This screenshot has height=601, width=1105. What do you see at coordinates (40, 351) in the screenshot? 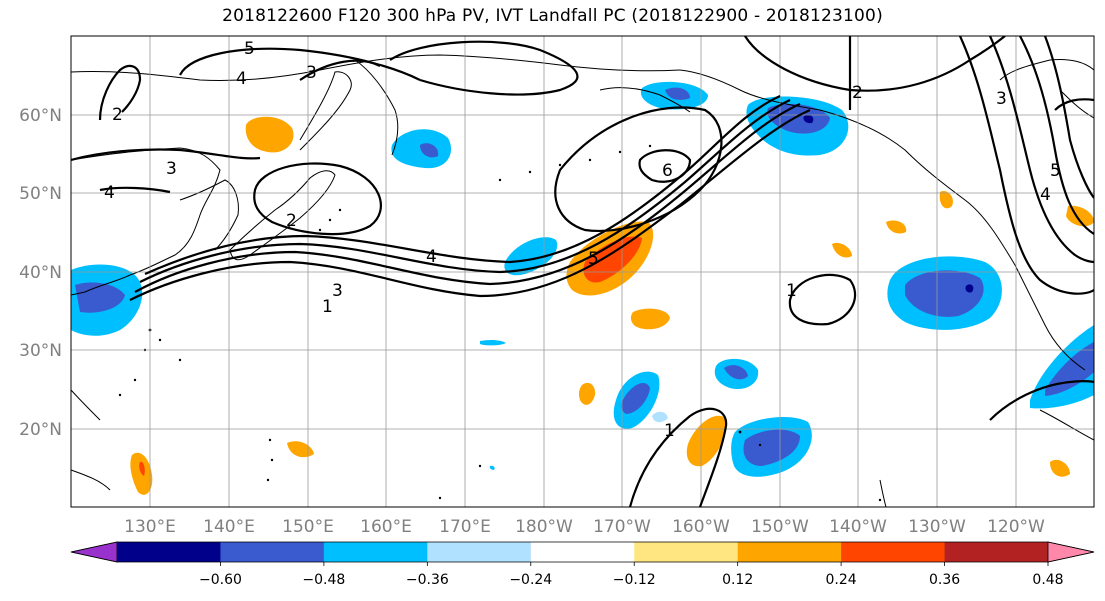
I see `lat-label: 30°N` at bounding box center [40, 351].